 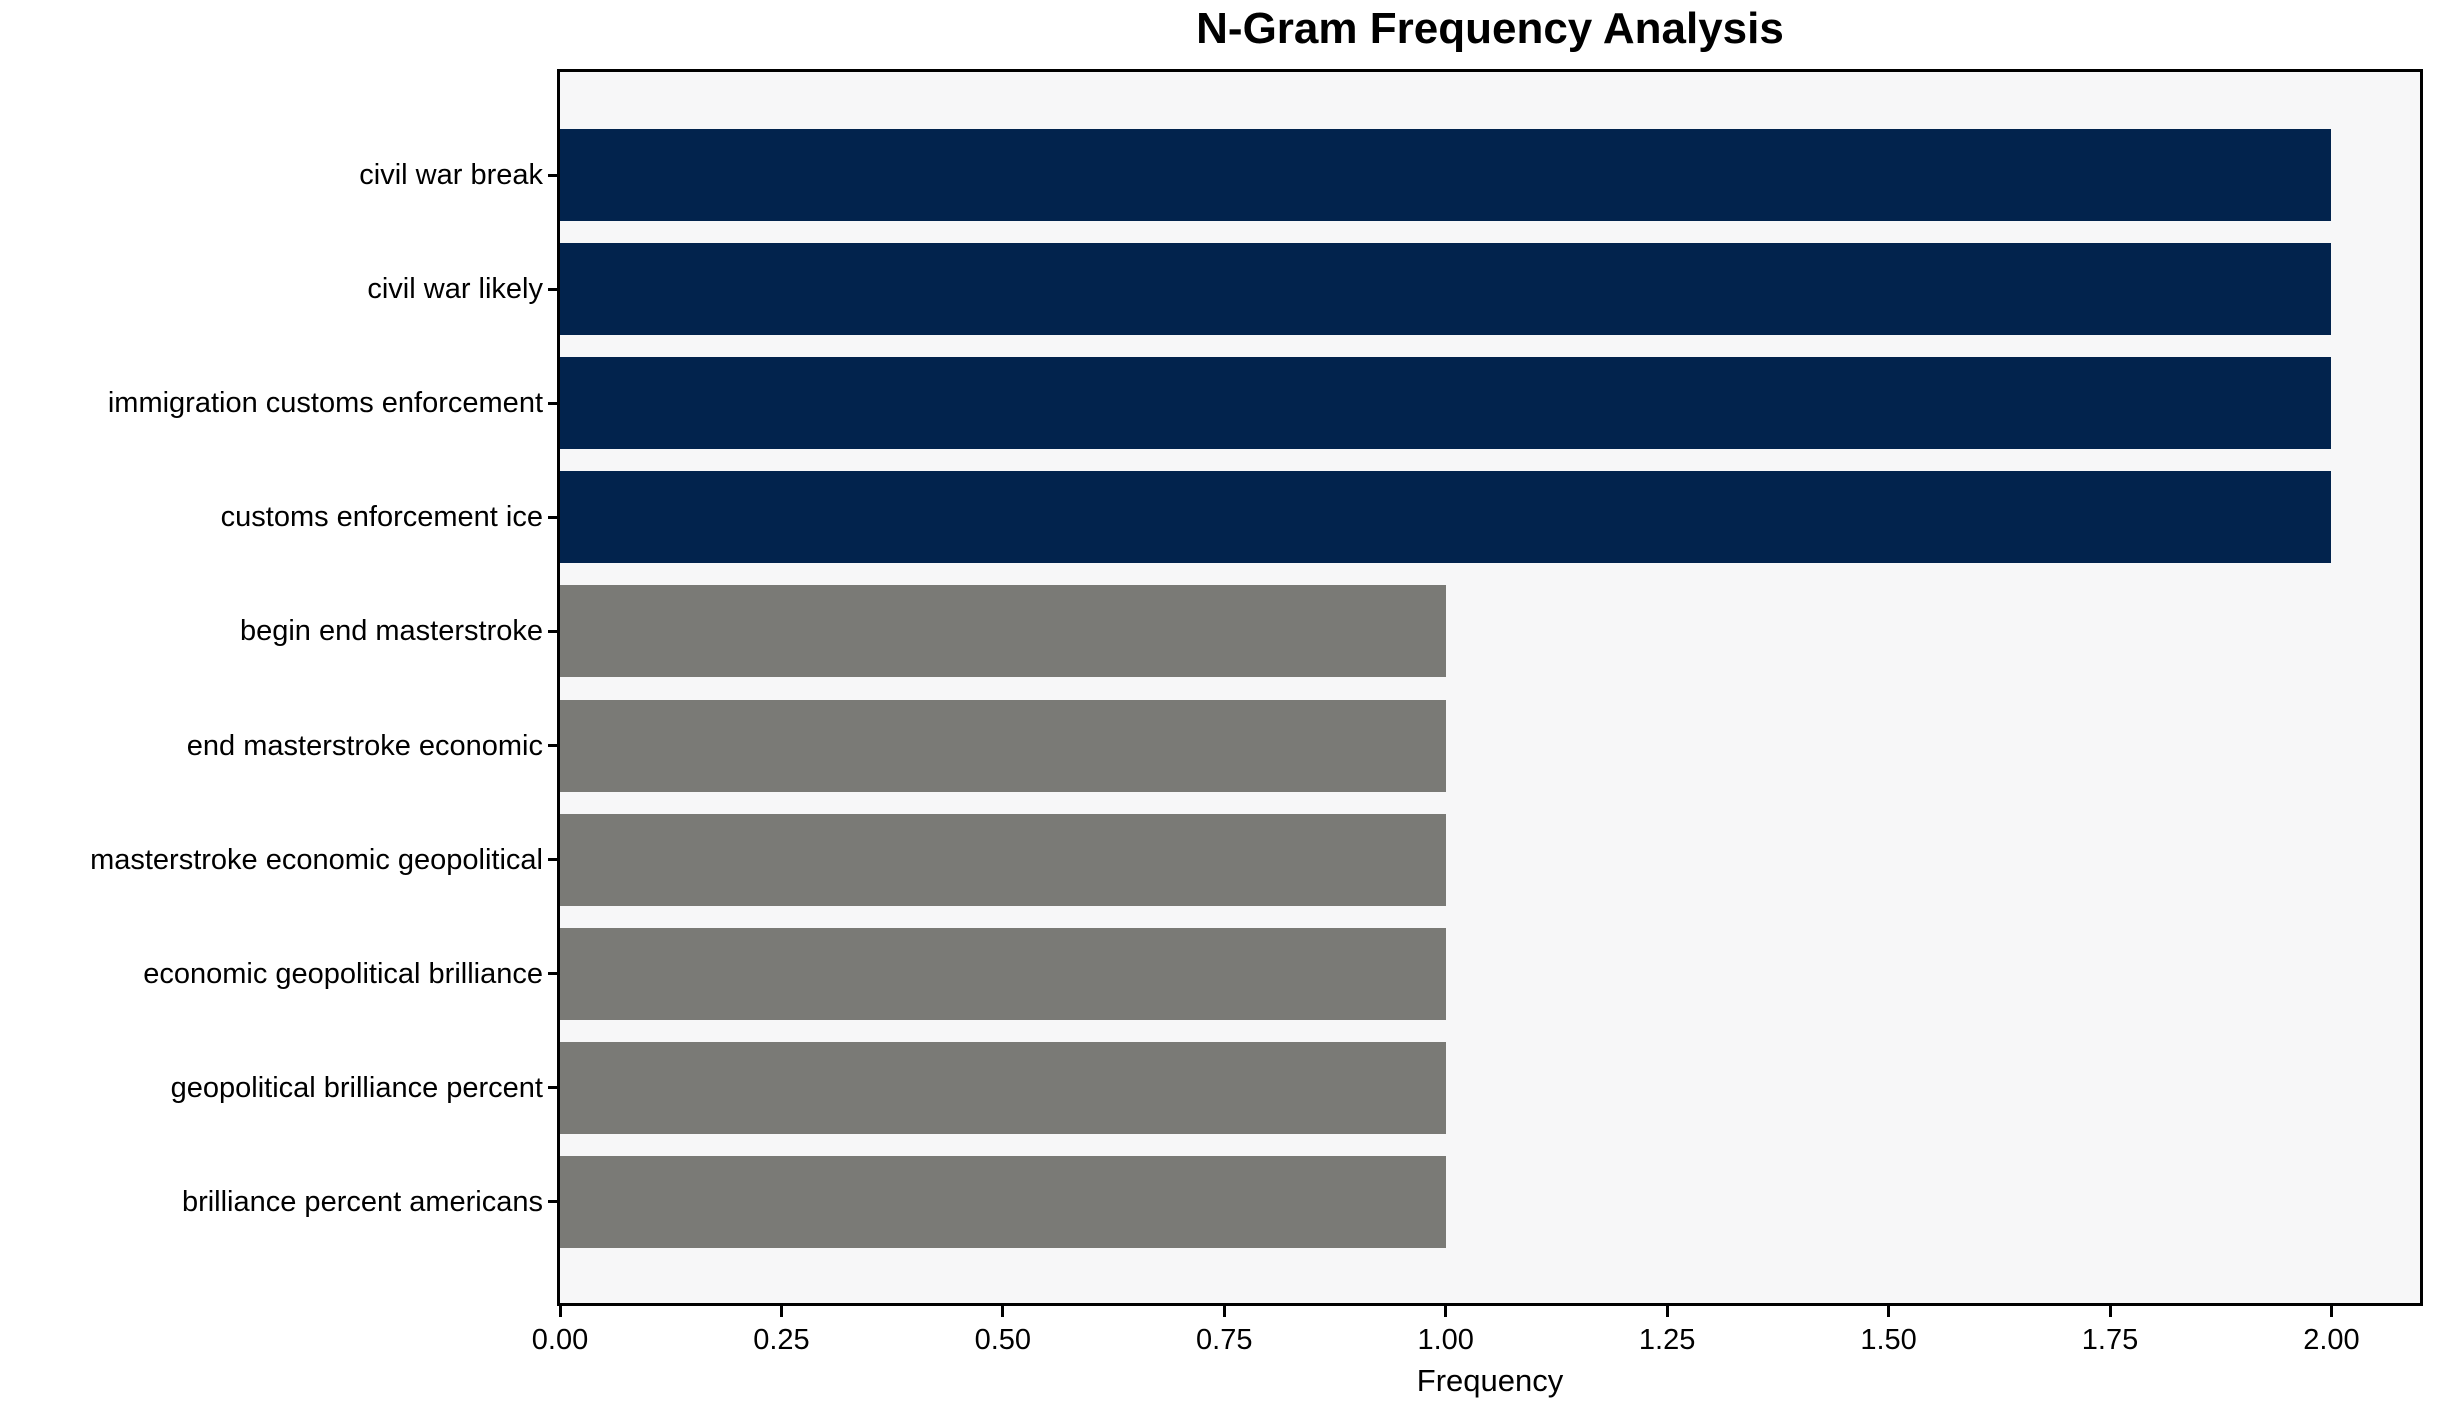 I want to click on y-tick-label: civil war likely, so click(x=455, y=289).